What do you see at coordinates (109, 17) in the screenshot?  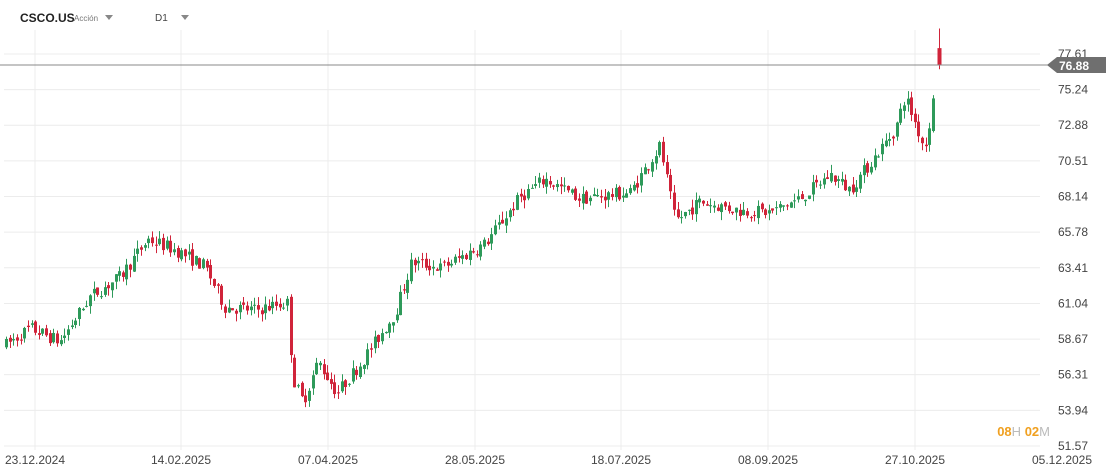 I see `symbol-dropdown-icon` at bounding box center [109, 17].